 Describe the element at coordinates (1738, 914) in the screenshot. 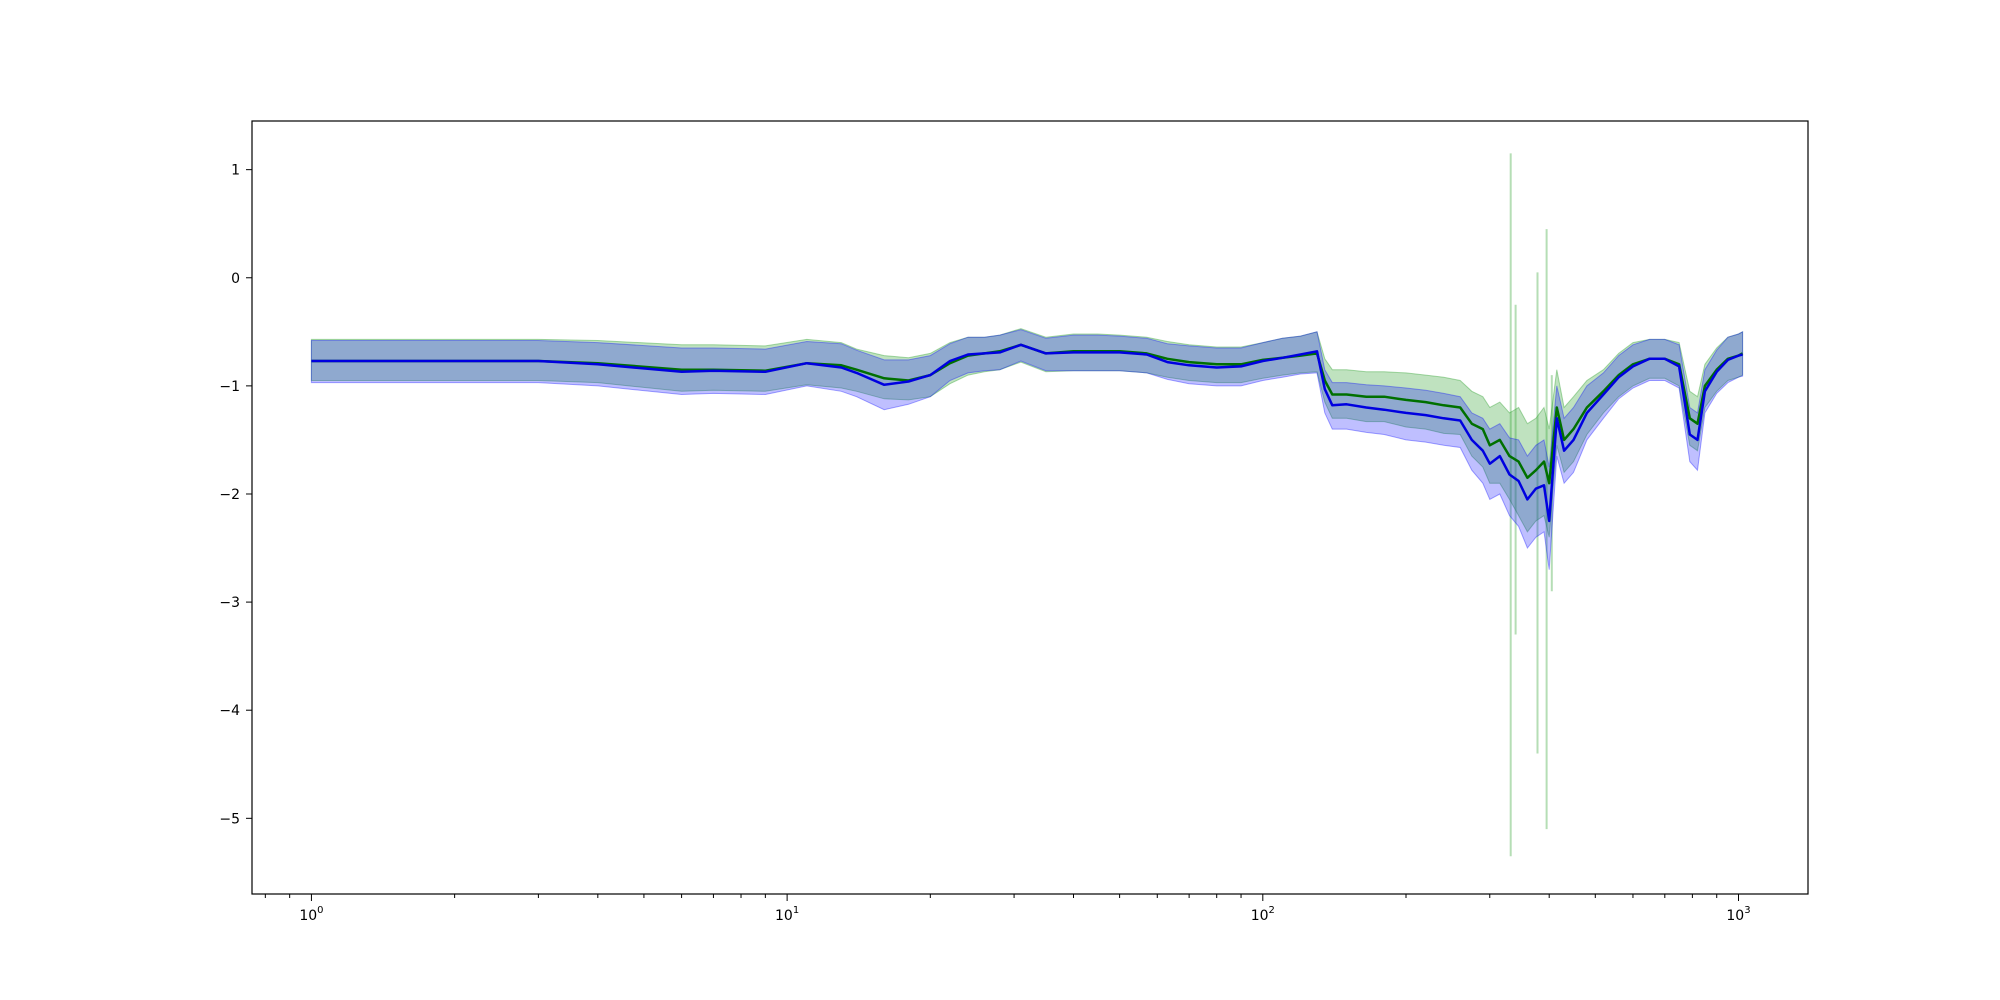

I see `x-tick-label: 10³` at that location.